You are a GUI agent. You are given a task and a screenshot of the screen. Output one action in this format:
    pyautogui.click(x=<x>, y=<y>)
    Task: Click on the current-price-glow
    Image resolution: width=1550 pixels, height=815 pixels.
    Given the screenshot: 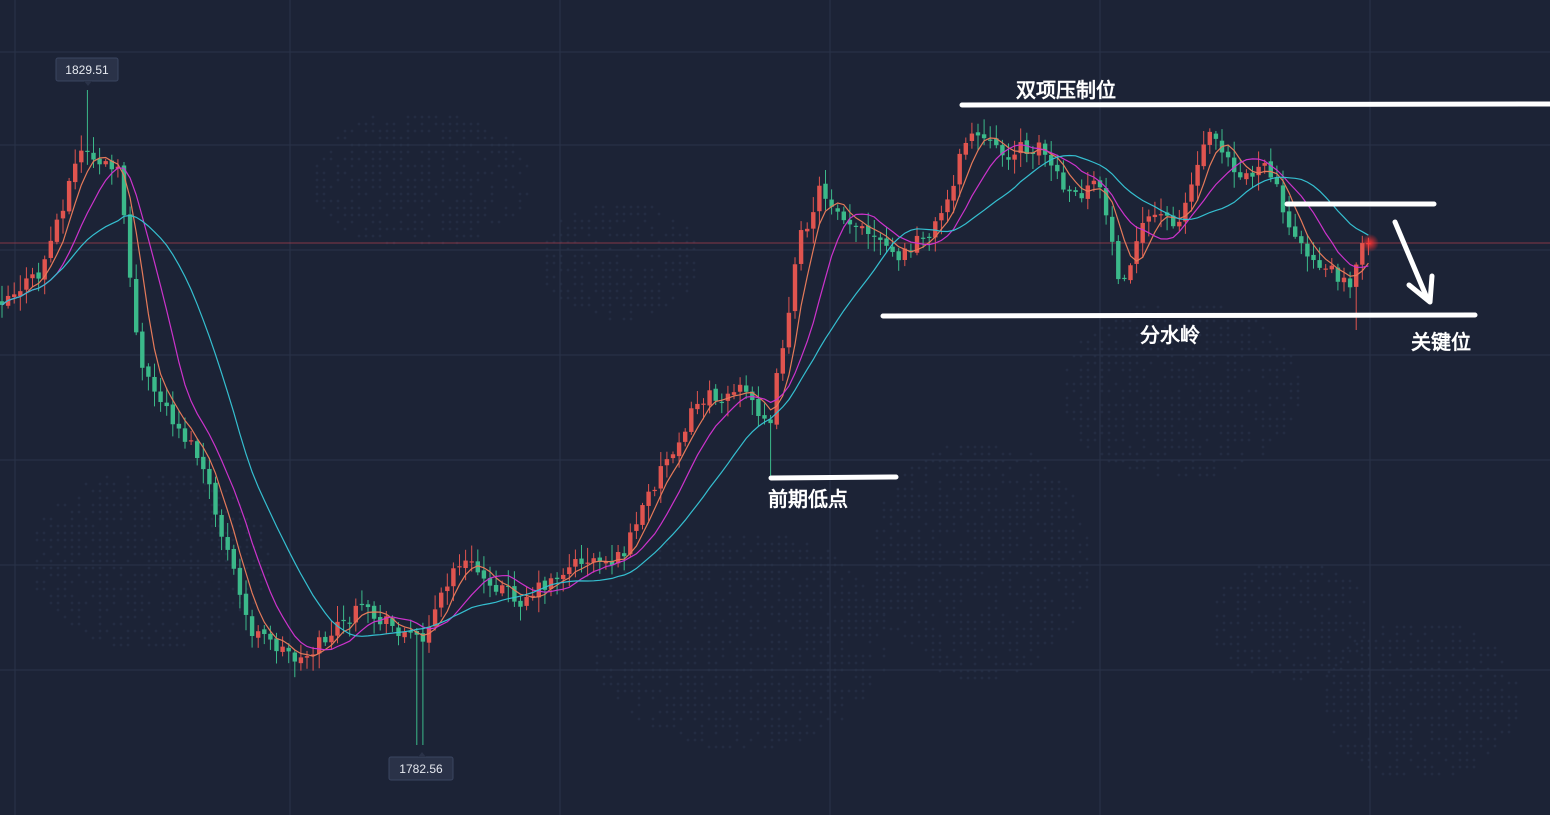 What is the action you would take?
    pyautogui.click(x=1370, y=243)
    